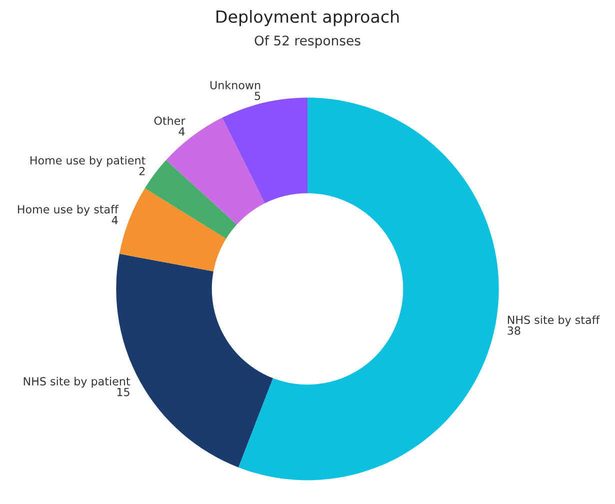  What do you see at coordinates (123, 392) in the screenshot?
I see `data-label: 15` at bounding box center [123, 392].